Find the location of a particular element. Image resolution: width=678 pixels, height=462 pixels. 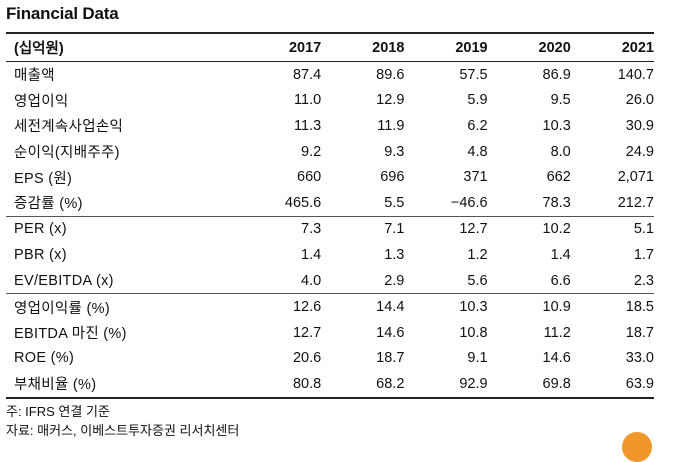

table-cell: 30.9 is located at coordinates (639, 125).